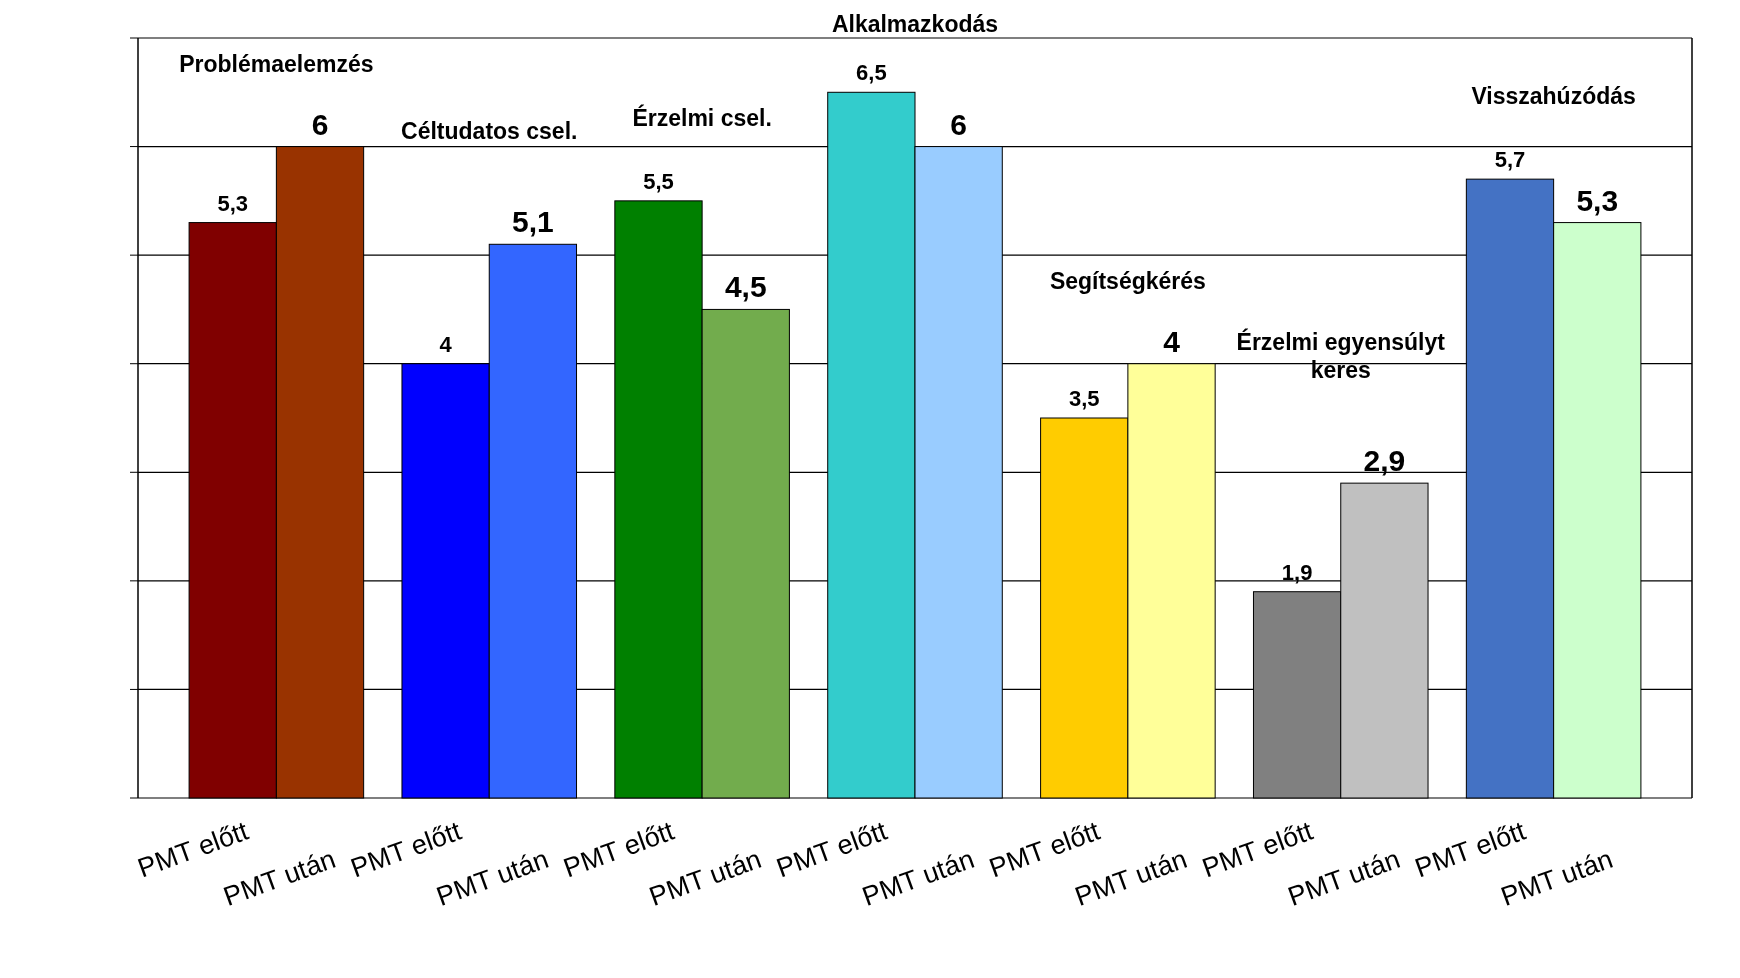  What do you see at coordinates (658, 181) in the screenshot?
I see `data-label: 5,5` at bounding box center [658, 181].